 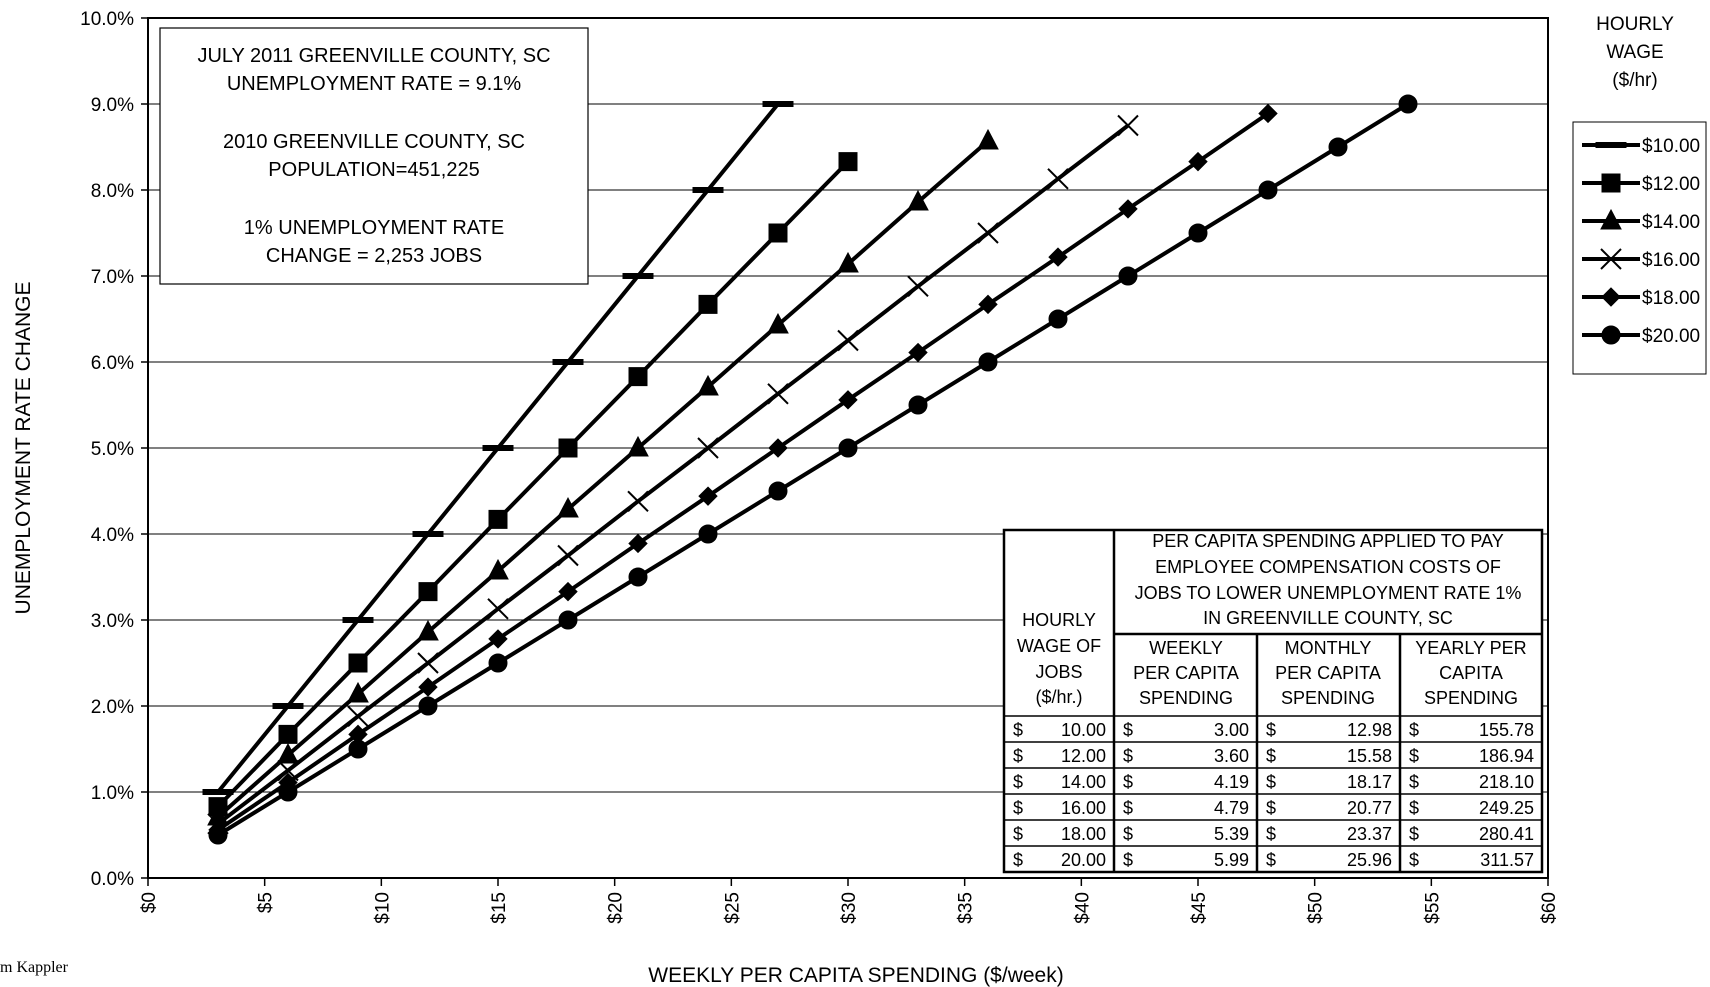 What do you see at coordinates (1186, 648) in the screenshot?
I see `col-header-weekly: WEEKLY` at bounding box center [1186, 648].